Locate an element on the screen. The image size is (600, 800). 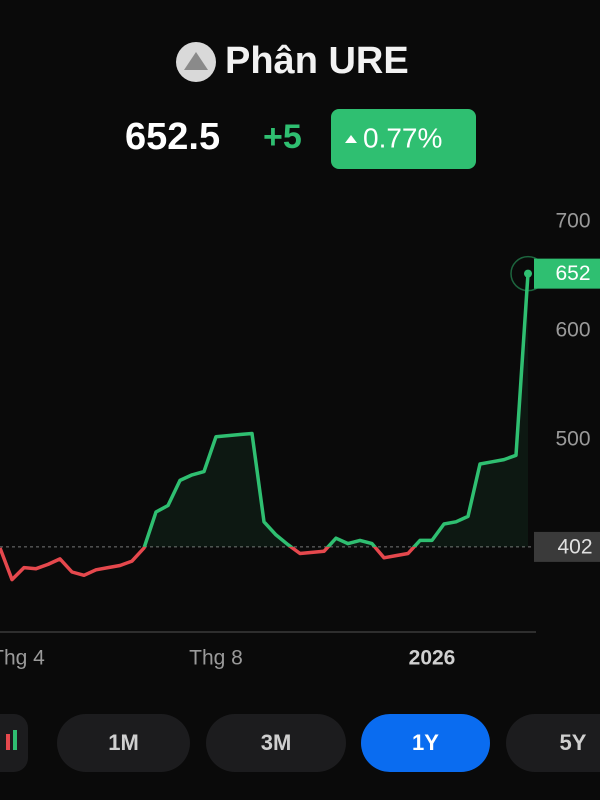
price: 652.5 is located at coordinates (172, 137).